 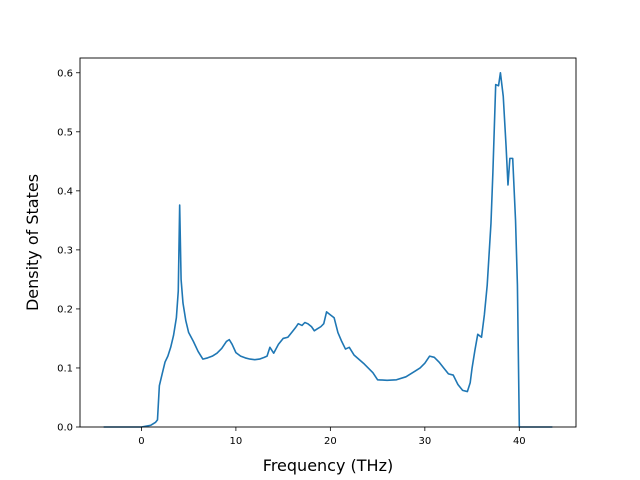 What do you see at coordinates (424, 441) in the screenshot?
I see `x-tick-label: 30` at bounding box center [424, 441].